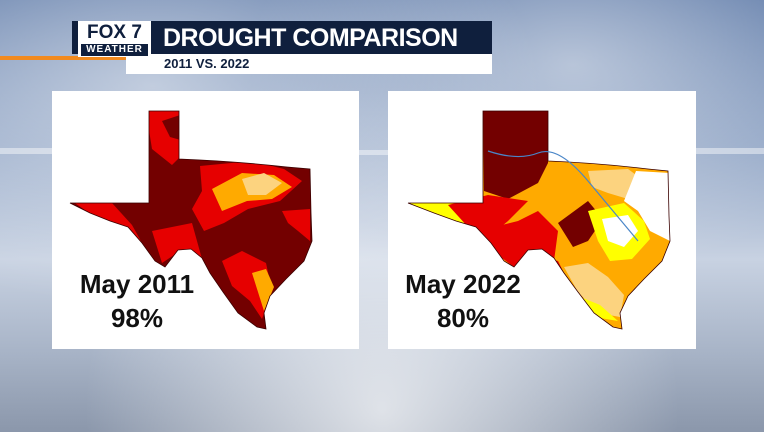  I want to click on page-subtitle: 2011 VS. 2022, so click(207, 63).